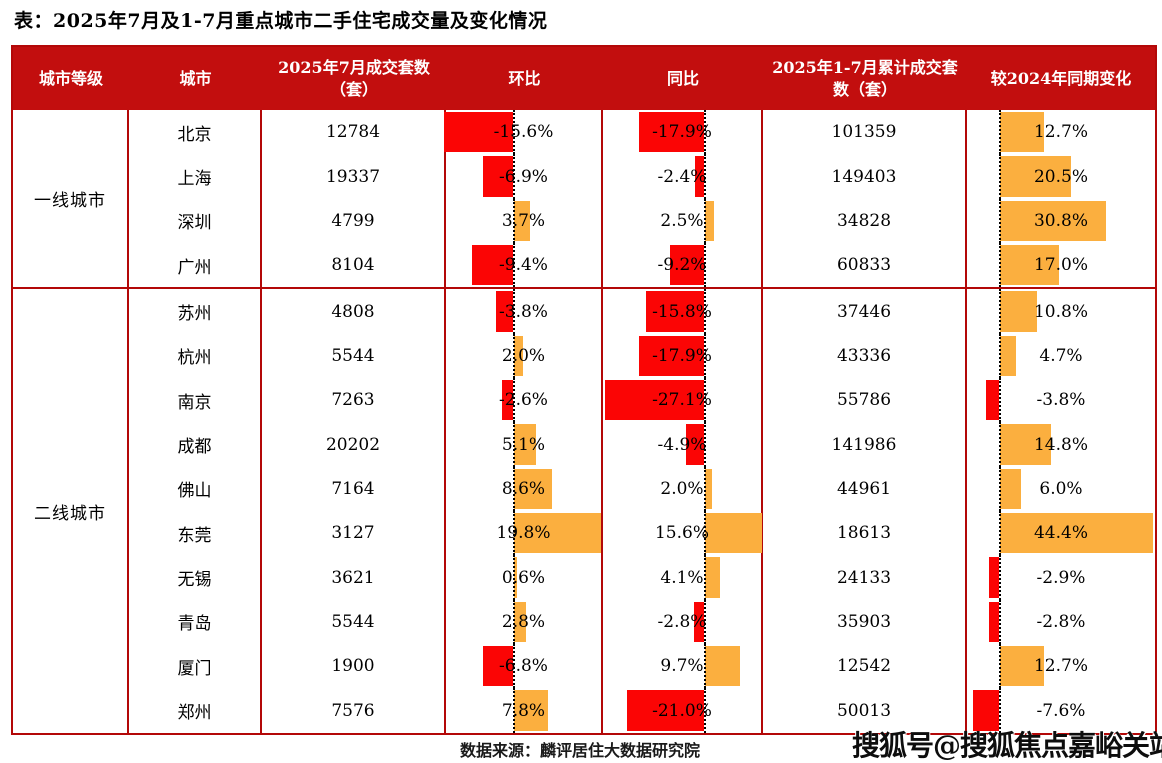 This screenshot has height=763, width=1162. What do you see at coordinates (682, 132) in the screenshot?
I see `yoy-value-label: -17.9%` at bounding box center [682, 132].